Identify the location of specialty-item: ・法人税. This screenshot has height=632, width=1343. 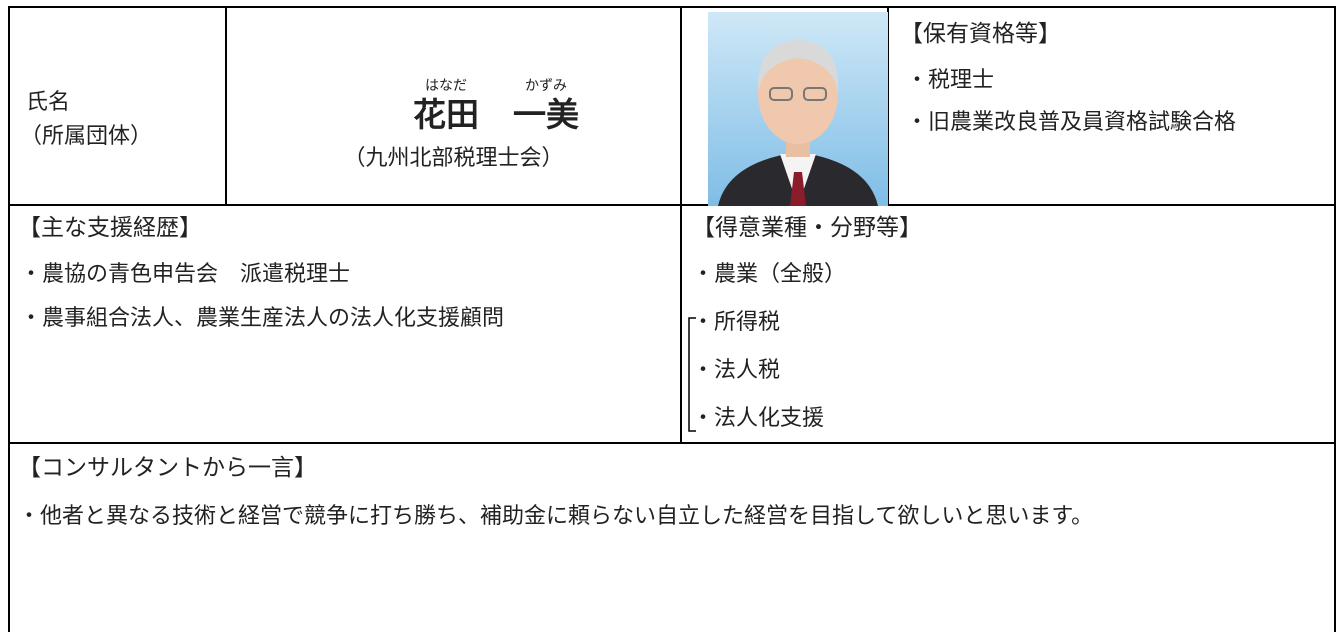
(736, 369).